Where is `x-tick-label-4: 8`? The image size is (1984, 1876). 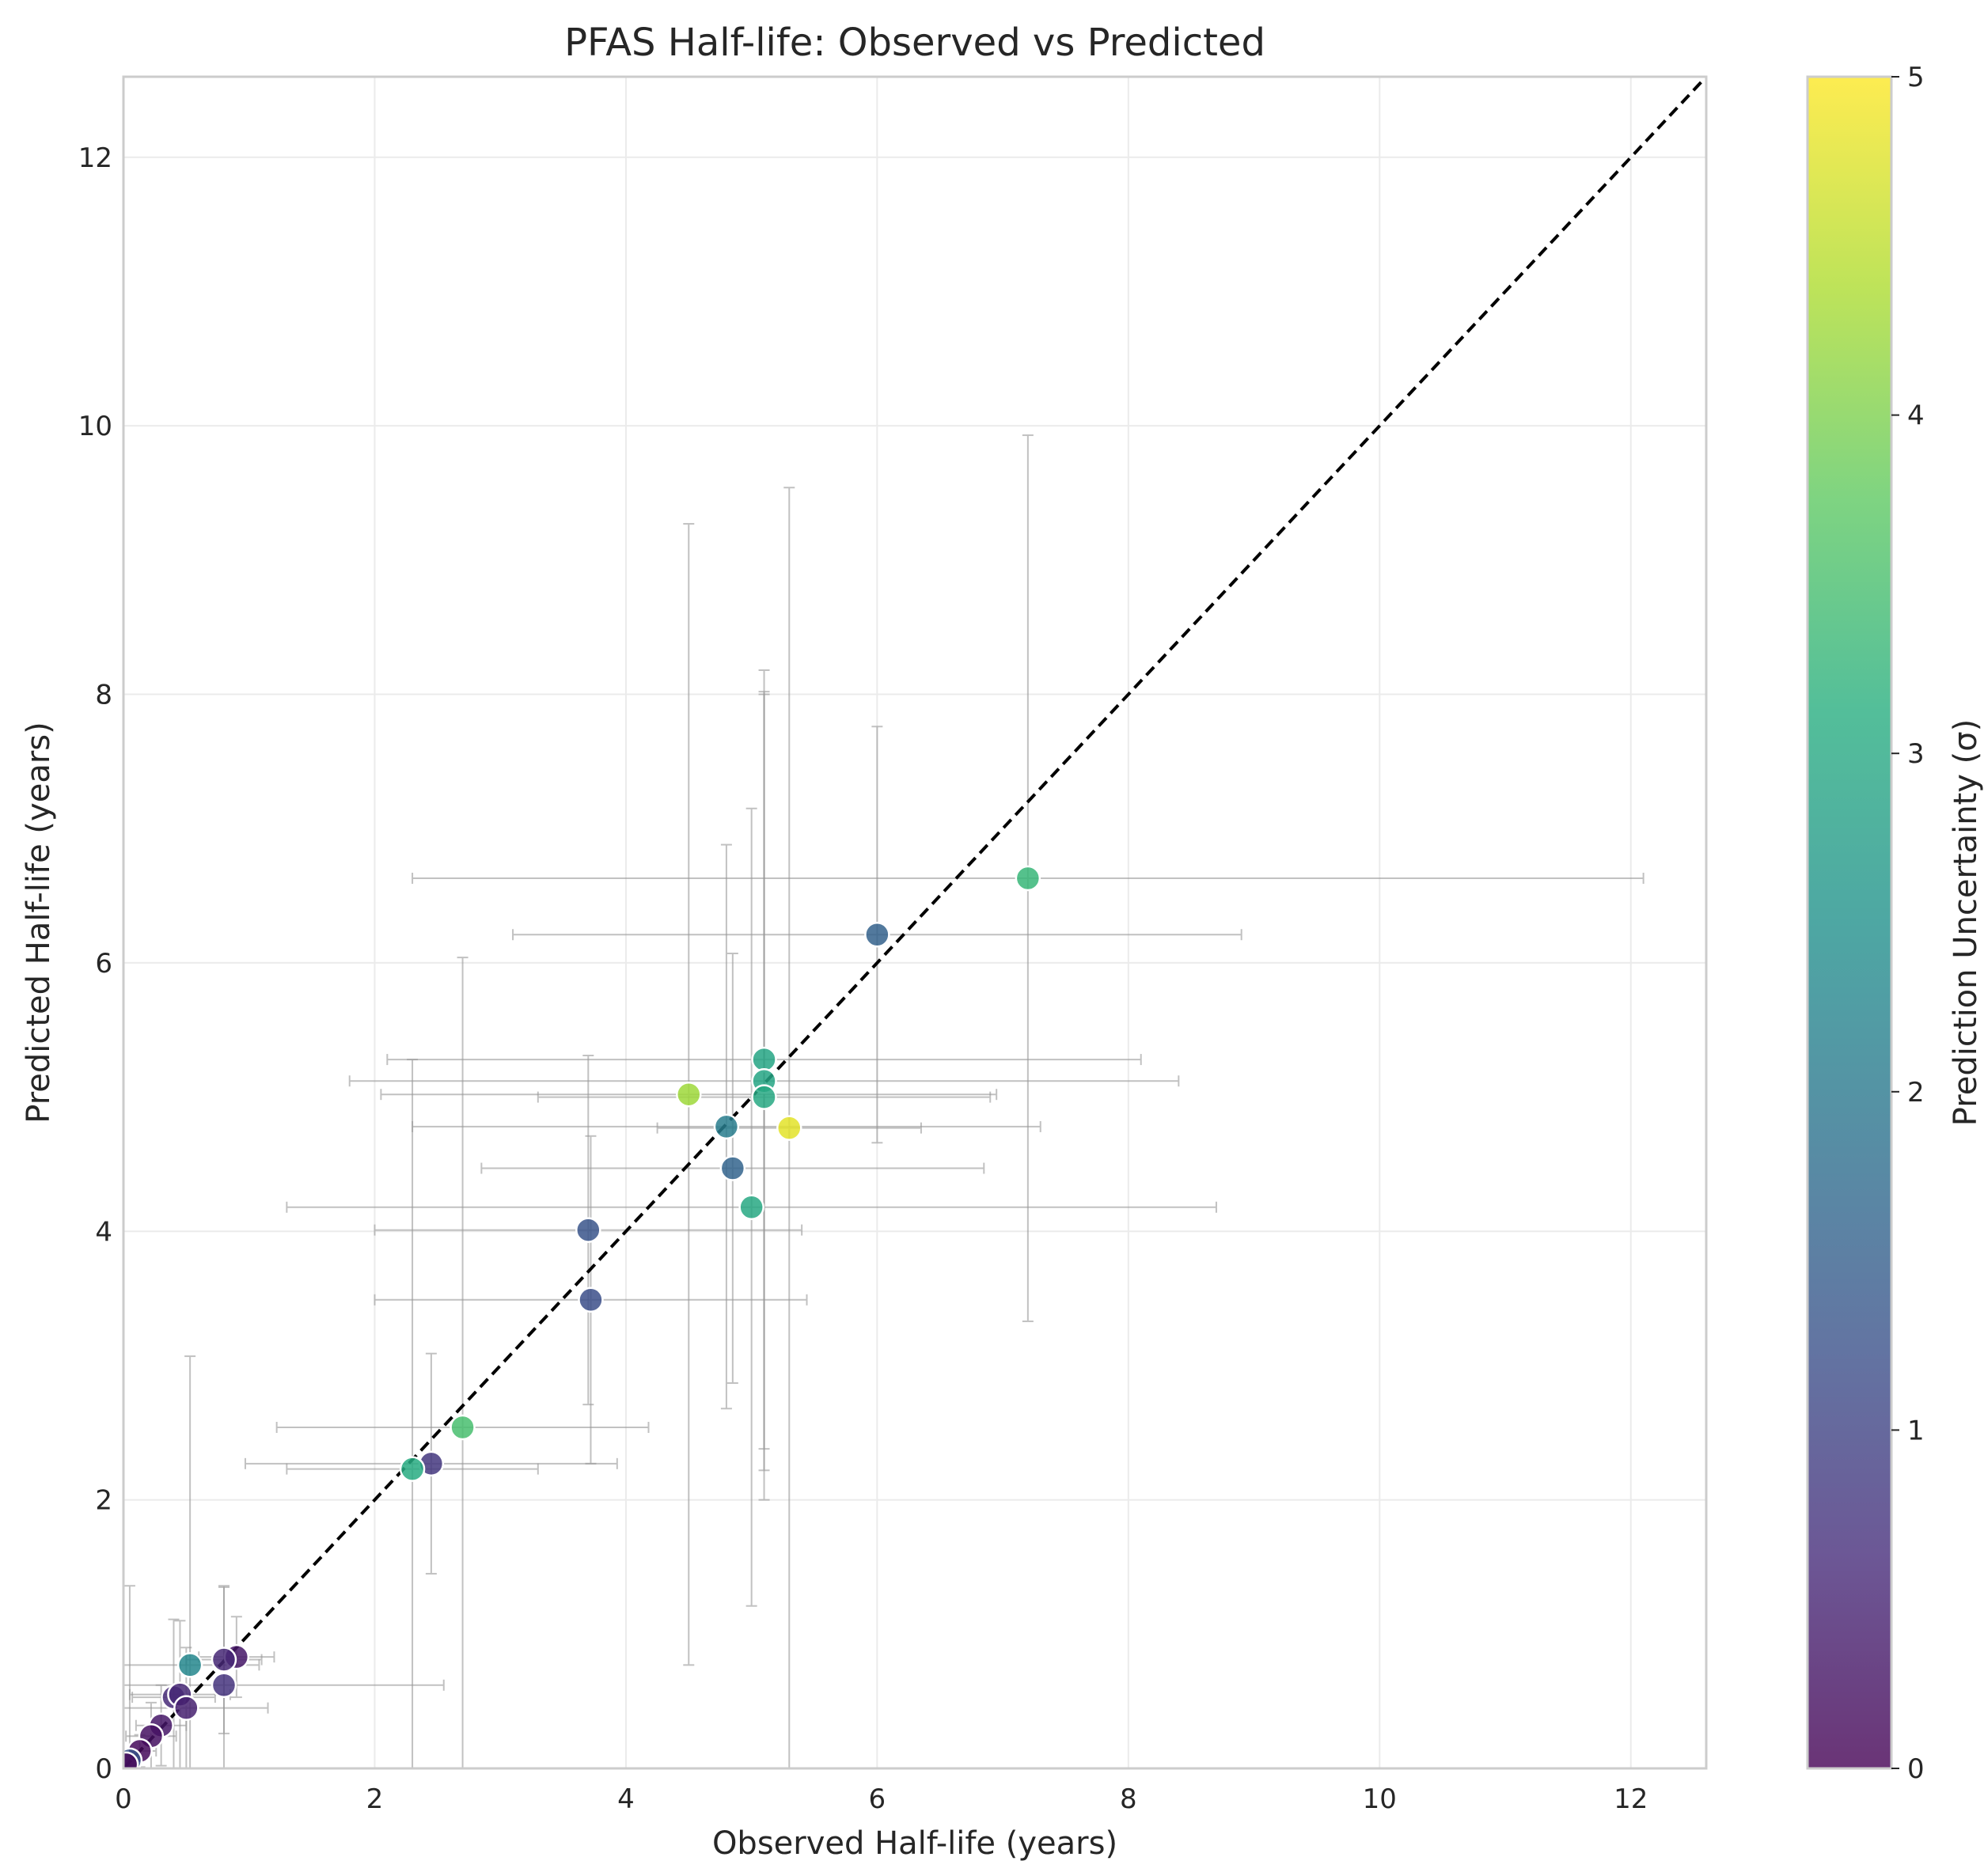 x-tick-label-4: 8 is located at coordinates (1128, 1799).